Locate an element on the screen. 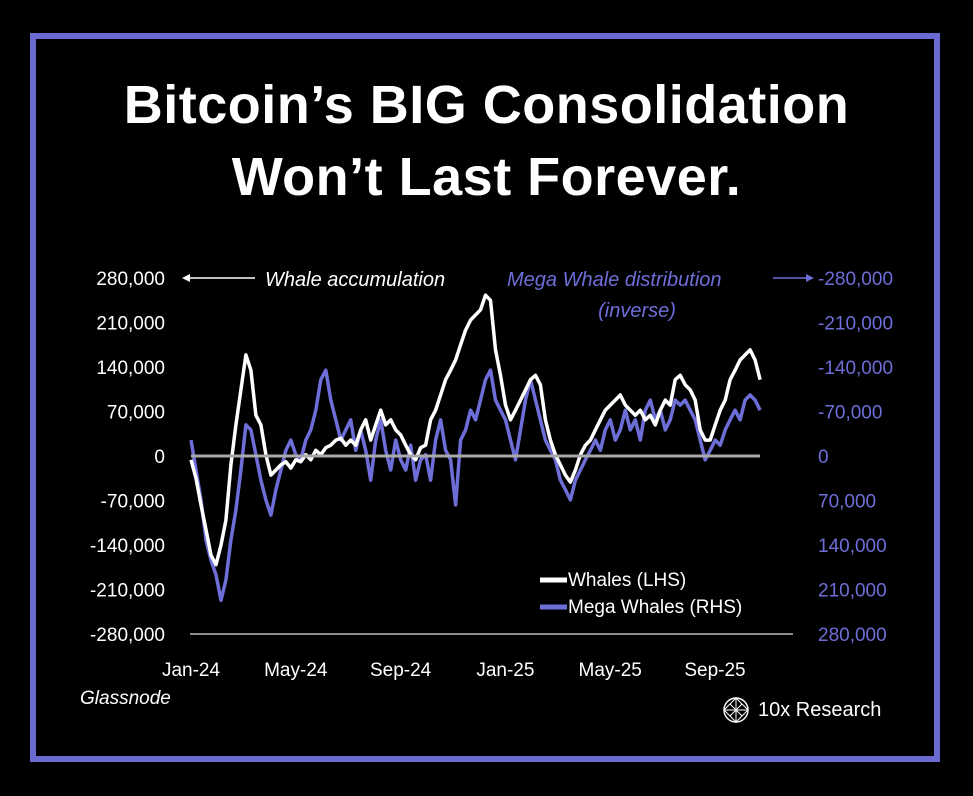 Image resolution: width=973 pixels, height=796 pixels. x-tick-label: Jan-25 is located at coordinates (505, 670).